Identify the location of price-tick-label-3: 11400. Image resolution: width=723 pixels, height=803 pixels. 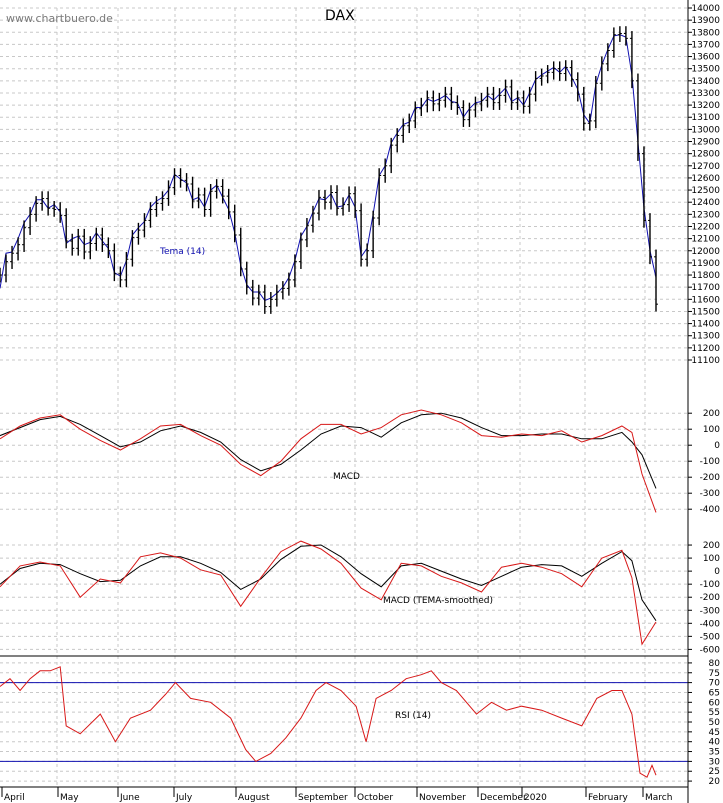
(705, 325).